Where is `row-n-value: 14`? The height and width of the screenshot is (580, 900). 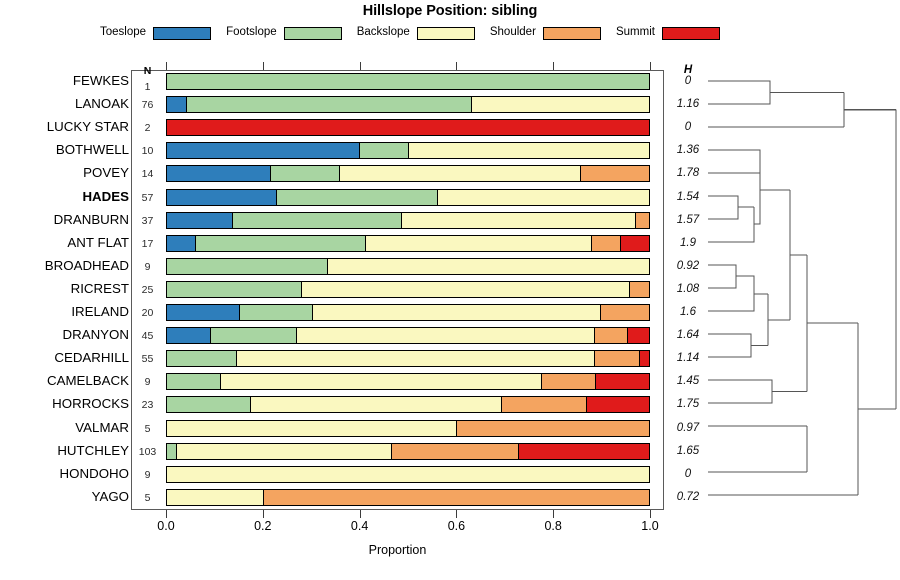
row-n-value: 14 is located at coordinates (147, 174).